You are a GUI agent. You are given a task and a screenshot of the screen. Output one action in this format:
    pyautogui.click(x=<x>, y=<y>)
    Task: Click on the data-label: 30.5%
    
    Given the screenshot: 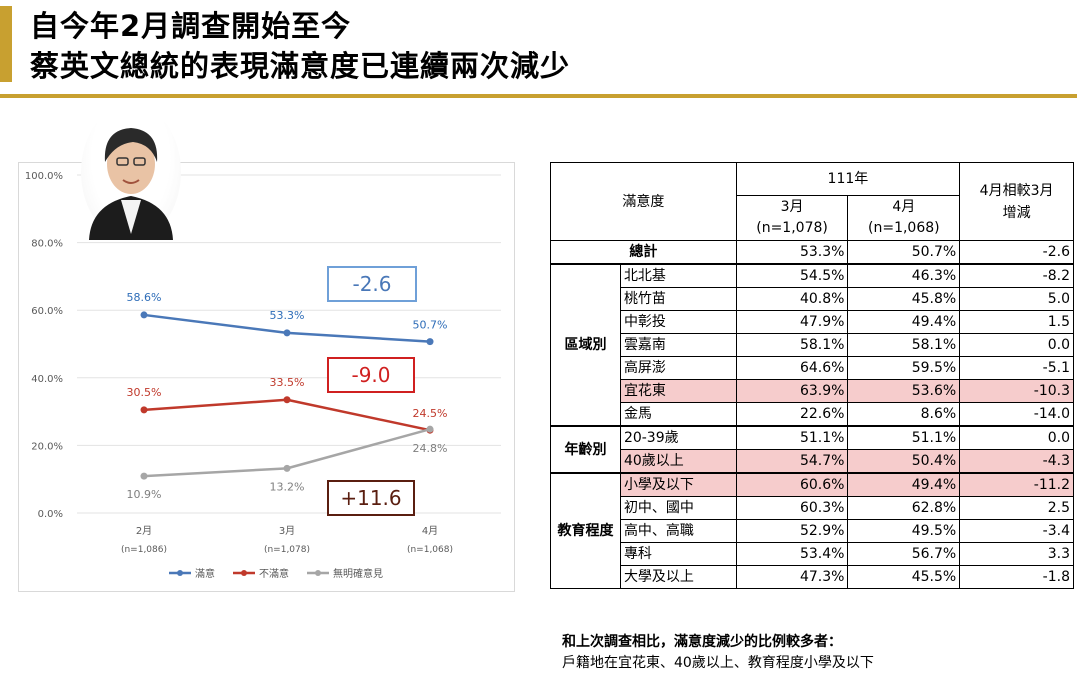 What is the action you would take?
    pyautogui.click(x=144, y=392)
    